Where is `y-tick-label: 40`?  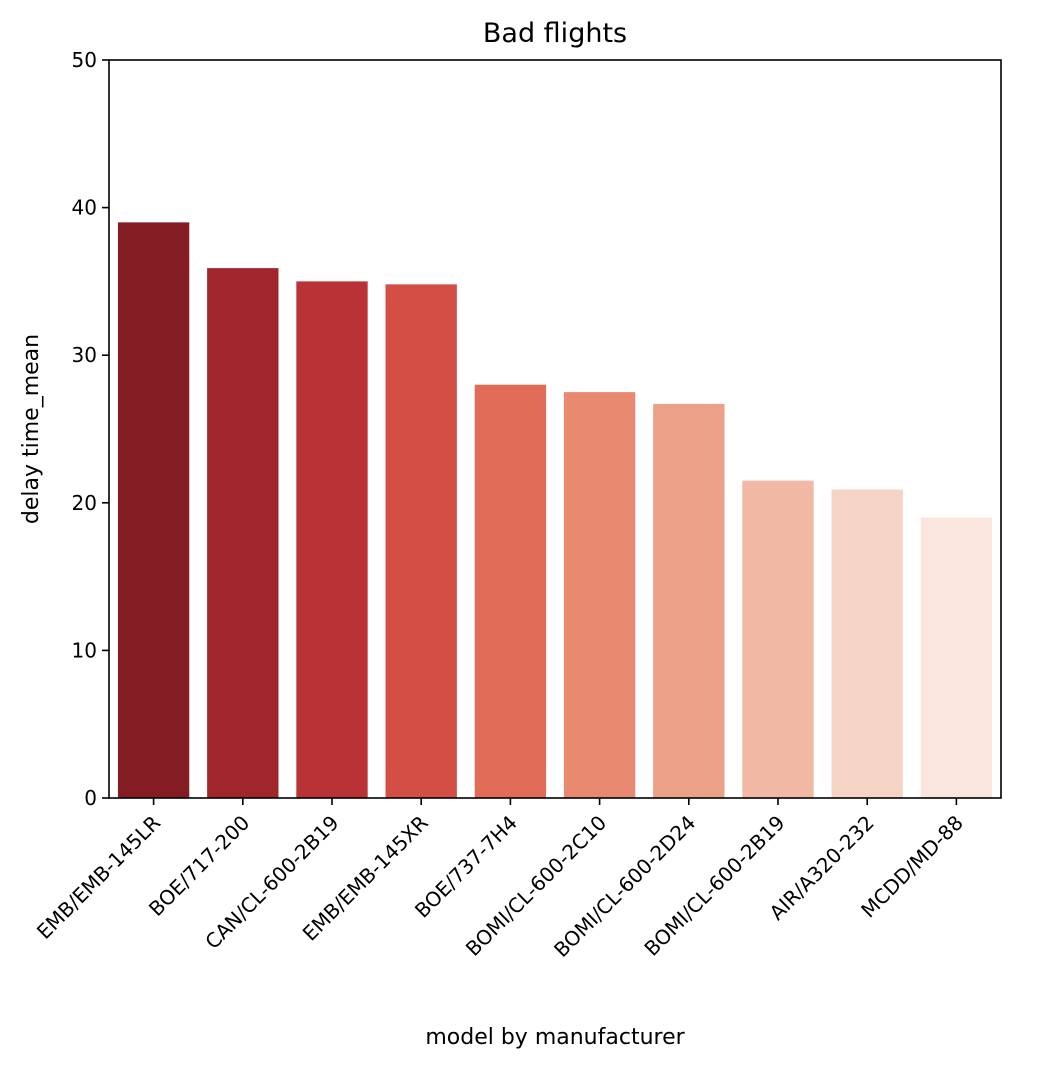
y-tick-label: 40 is located at coordinates (84, 208).